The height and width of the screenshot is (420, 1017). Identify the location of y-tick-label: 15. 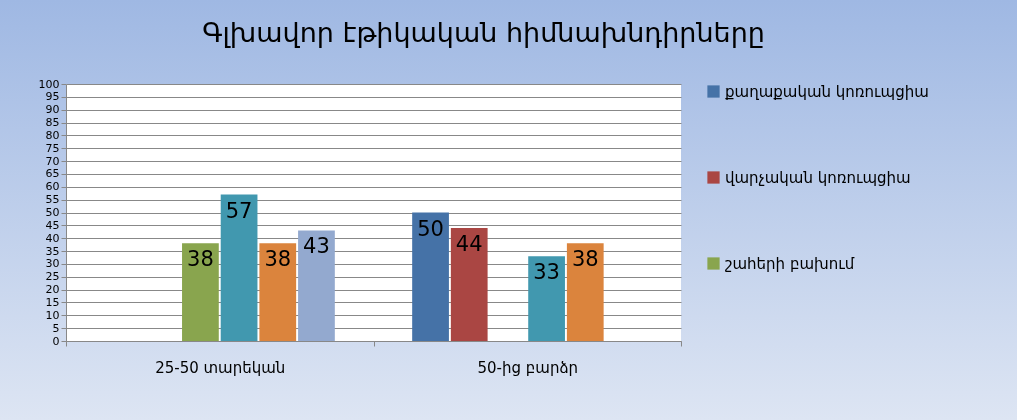
(52, 302).